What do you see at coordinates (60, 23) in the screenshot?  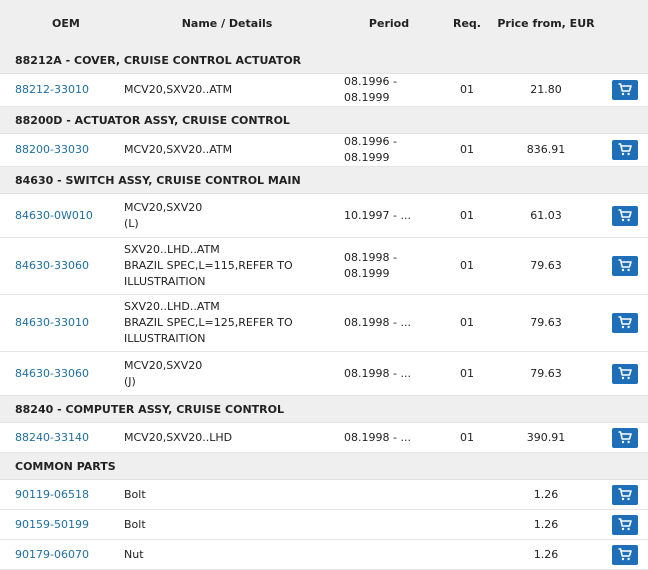 I see `col-header-oem: OEM` at bounding box center [60, 23].